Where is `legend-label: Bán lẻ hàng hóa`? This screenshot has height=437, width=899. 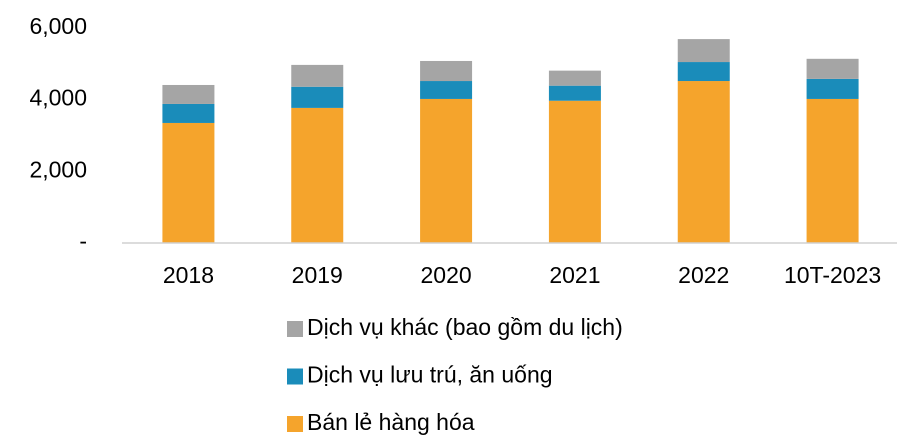
legend-label: Bán lẻ hàng hóa is located at coordinates (391, 422).